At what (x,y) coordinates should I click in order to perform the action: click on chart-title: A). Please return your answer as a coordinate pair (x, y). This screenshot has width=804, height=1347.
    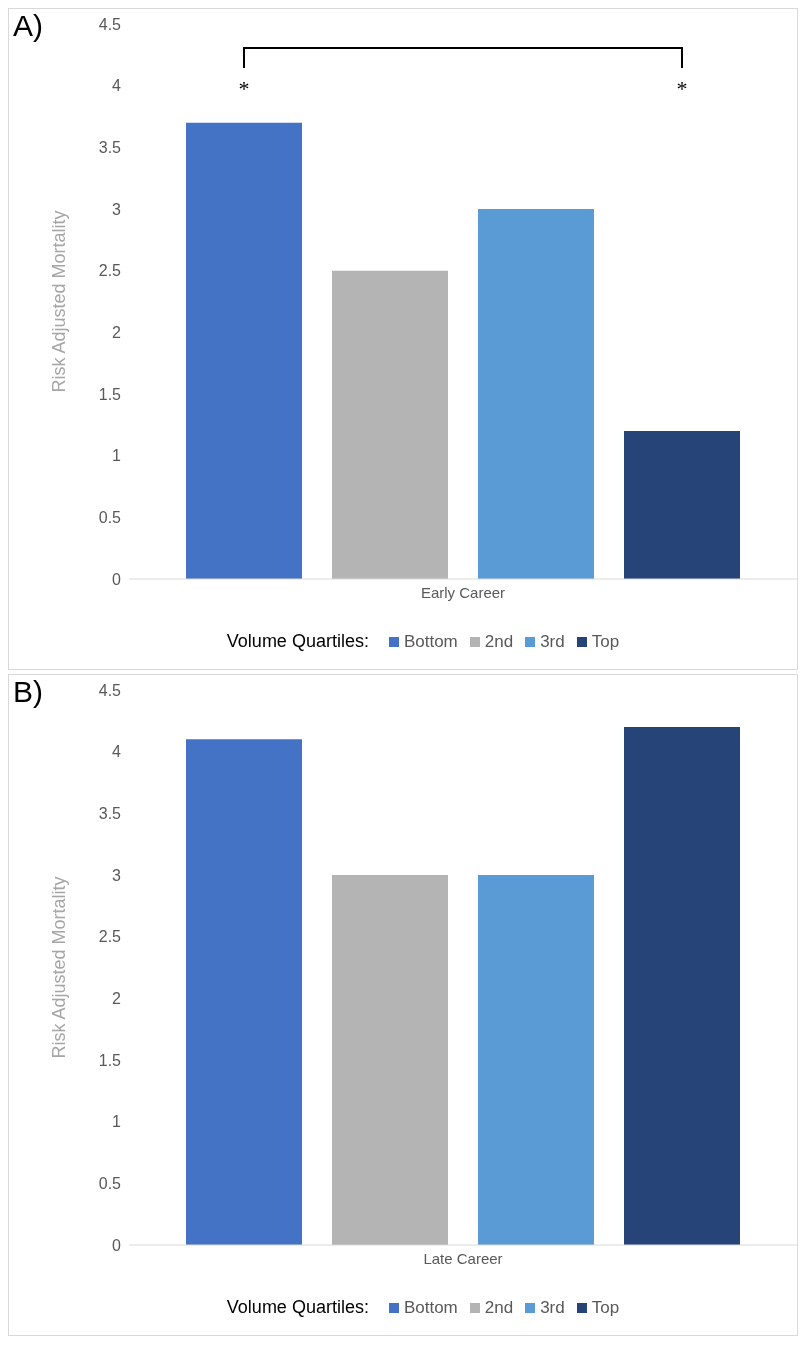
    Looking at the image, I should click on (28, 26).